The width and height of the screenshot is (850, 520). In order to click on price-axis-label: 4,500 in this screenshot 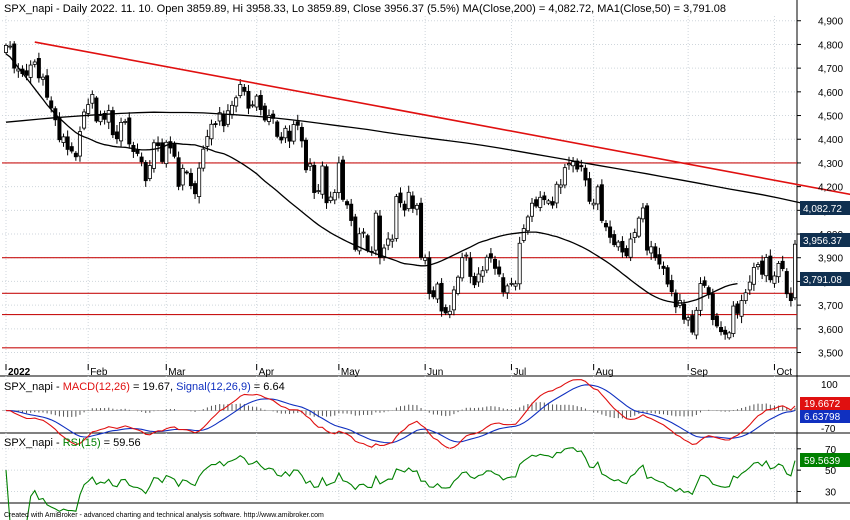, I will do `click(830, 117)`.